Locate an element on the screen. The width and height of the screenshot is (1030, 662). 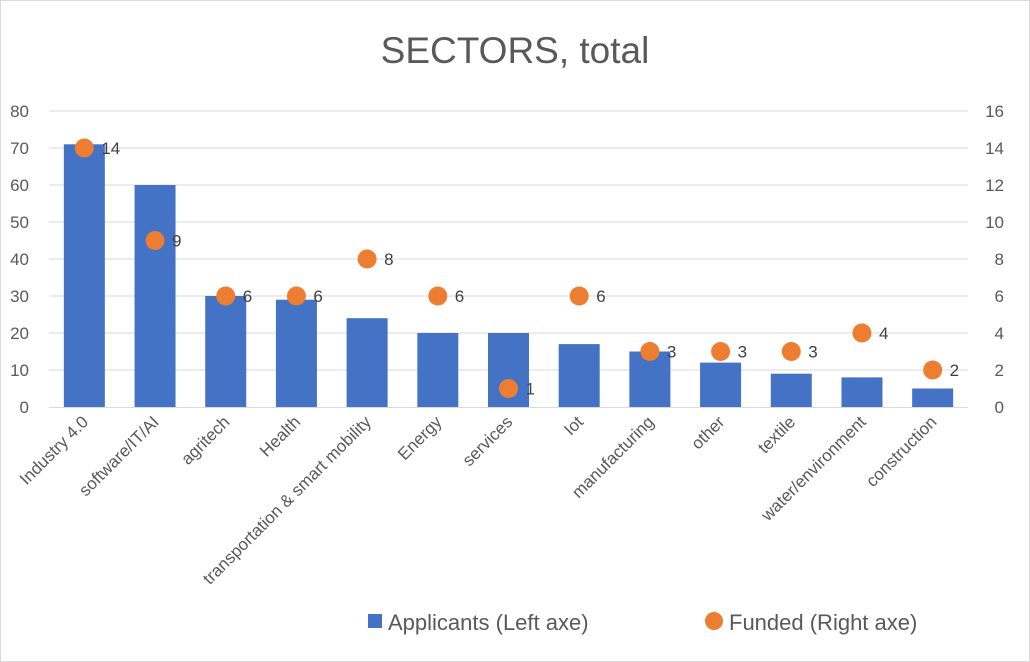
category-label: Iot is located at coordinates (573, 425).